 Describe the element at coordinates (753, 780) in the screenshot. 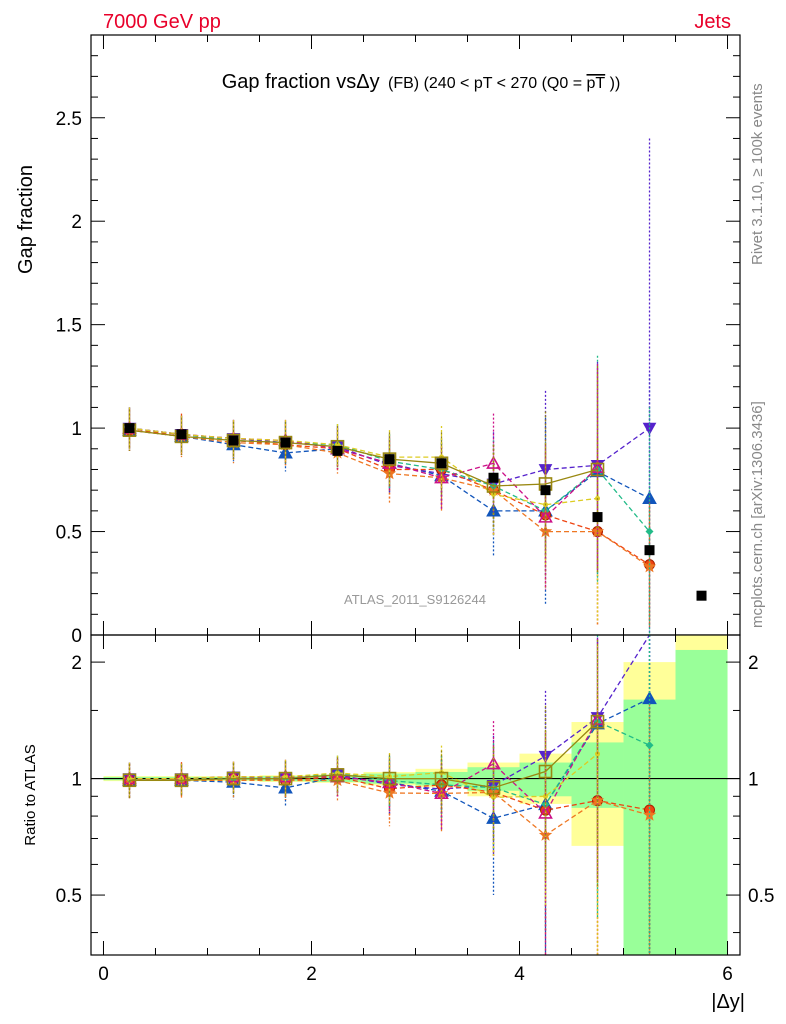

I see `ratio-y-tick-label-right: 1` at that location.